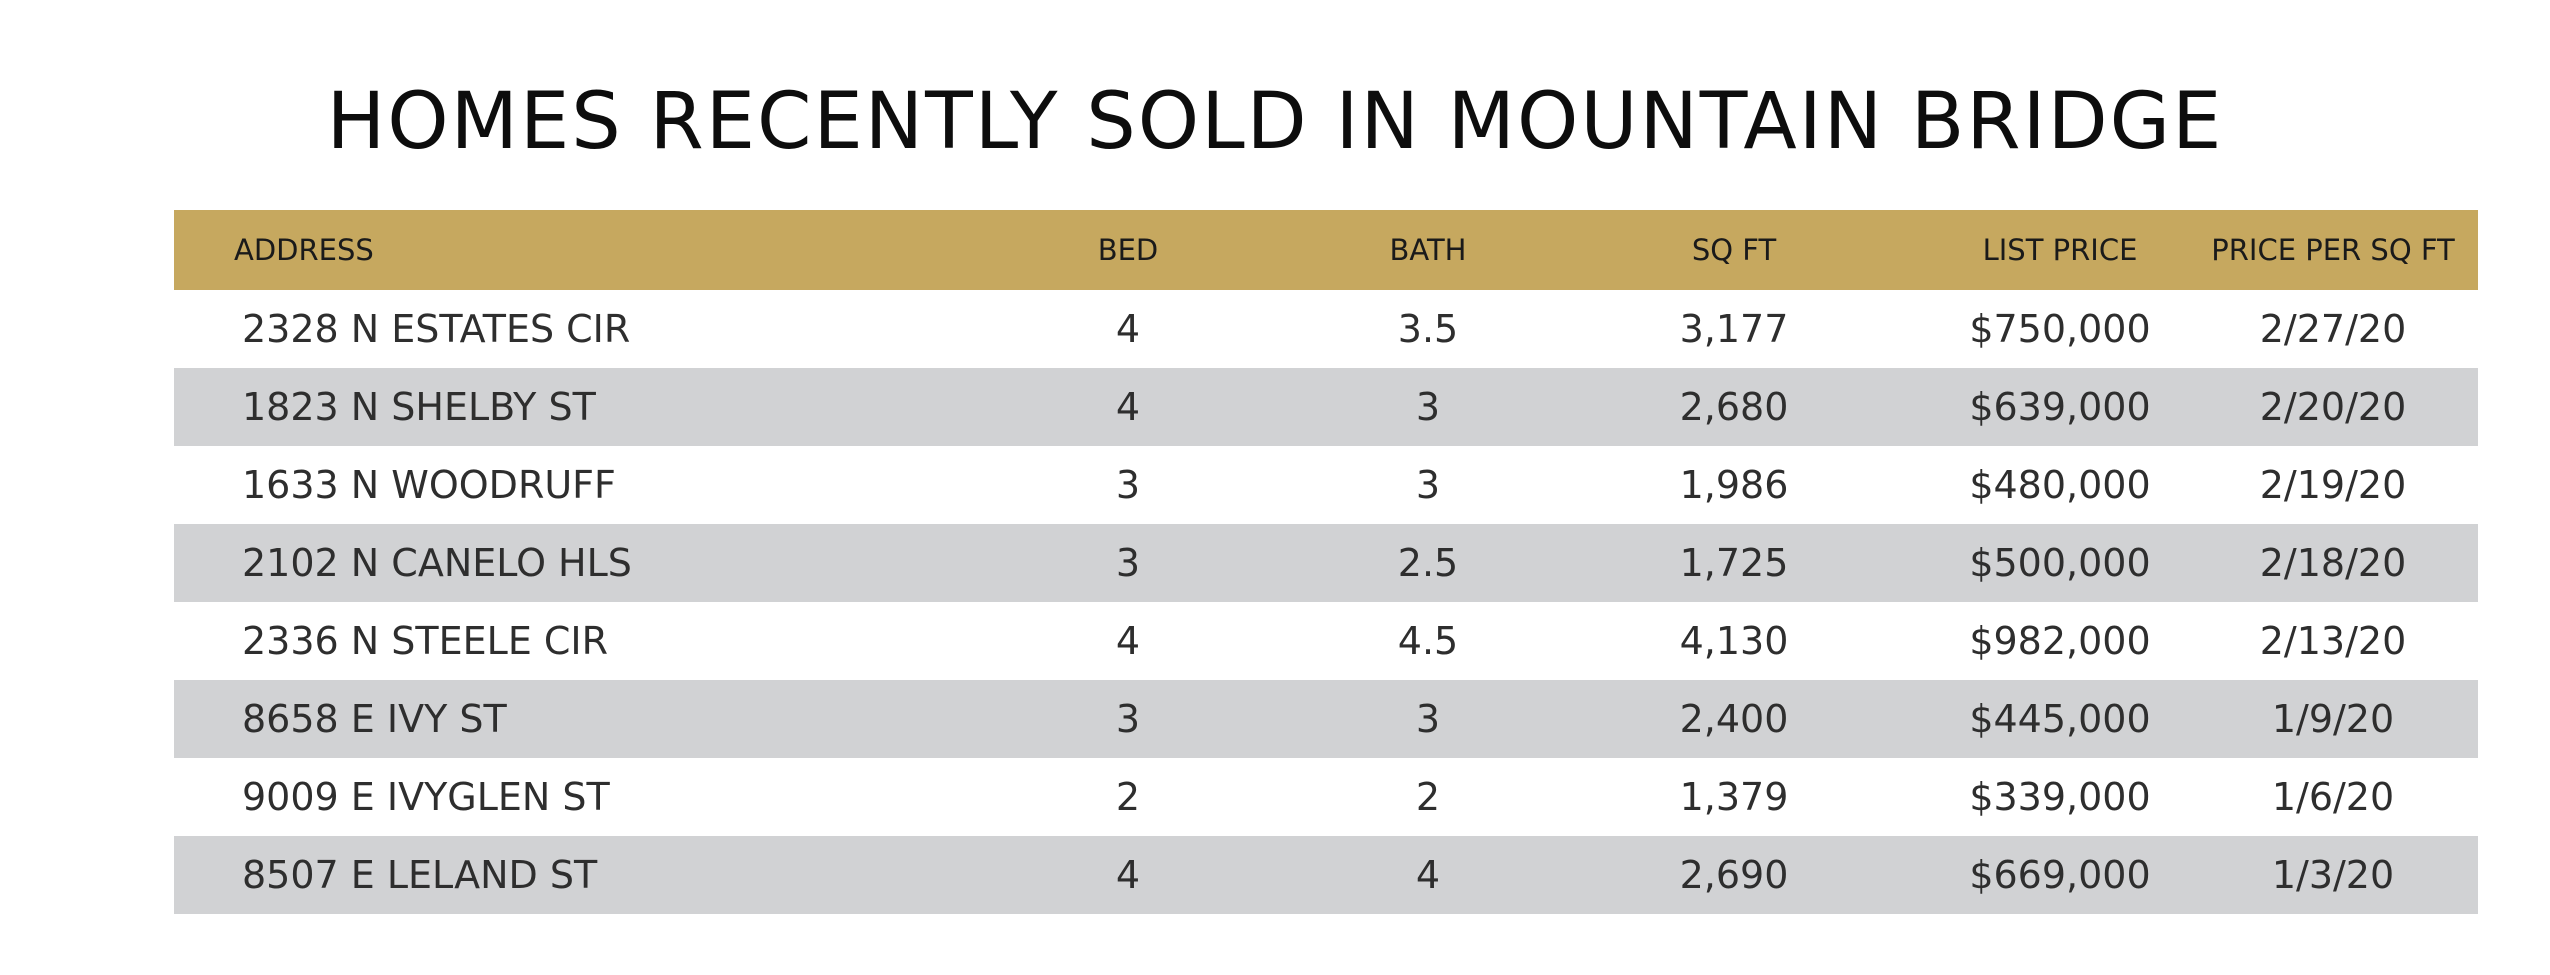 The image size is (2550, 975). Describe the element at coordinates (1734, 407) in the screenshot. I see `cell-sqft: 2,680` at that location.